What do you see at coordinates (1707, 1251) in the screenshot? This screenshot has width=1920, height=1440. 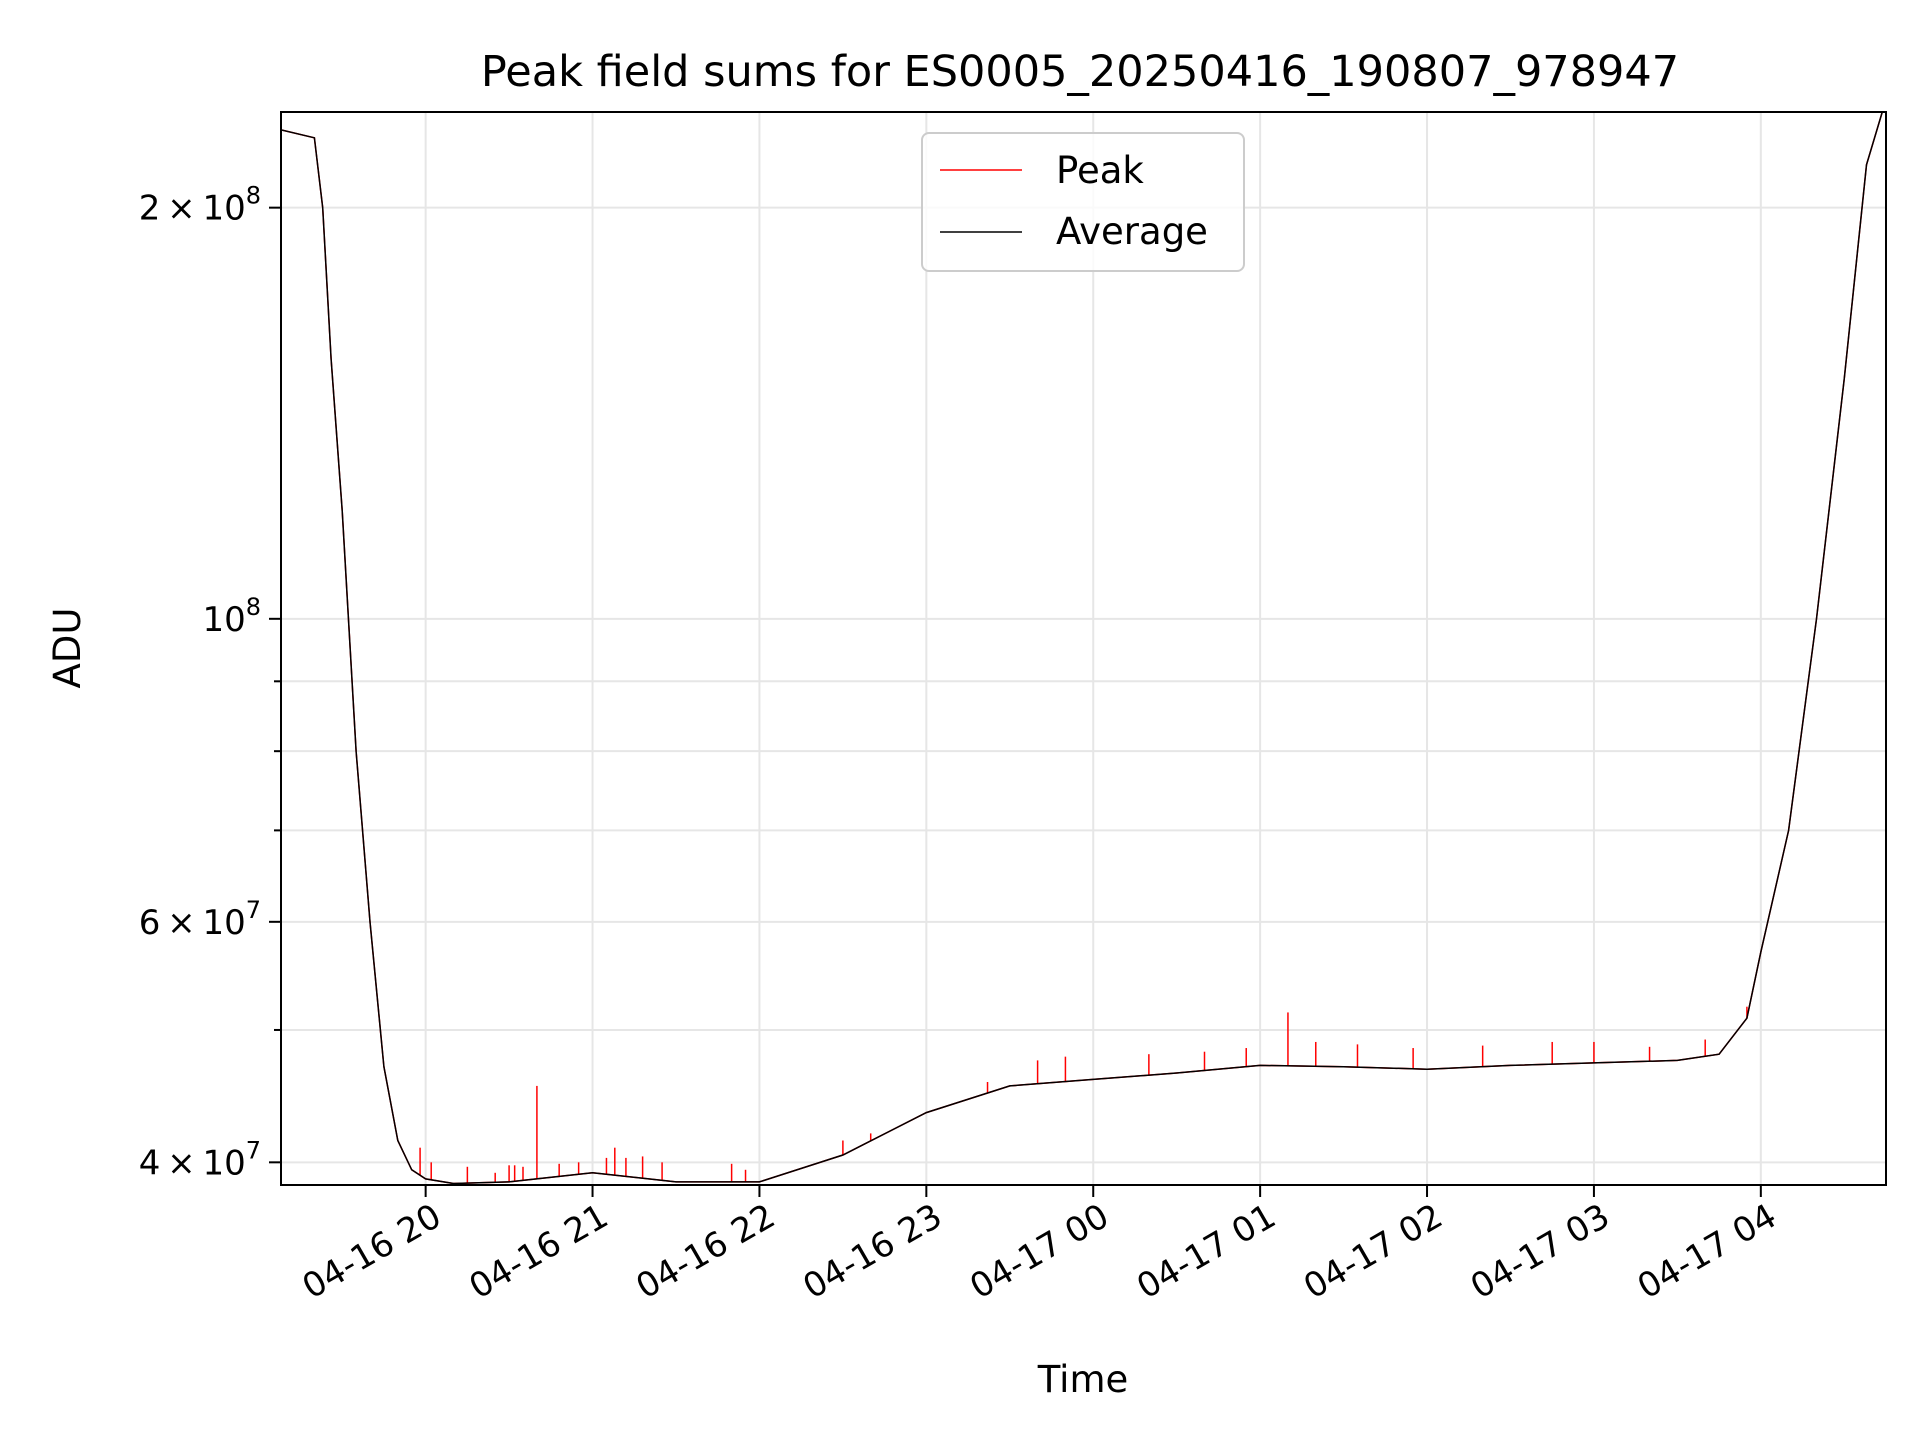 I see `x-tick-label-8: 04-17 04` at bounding box center [1707, 1251].